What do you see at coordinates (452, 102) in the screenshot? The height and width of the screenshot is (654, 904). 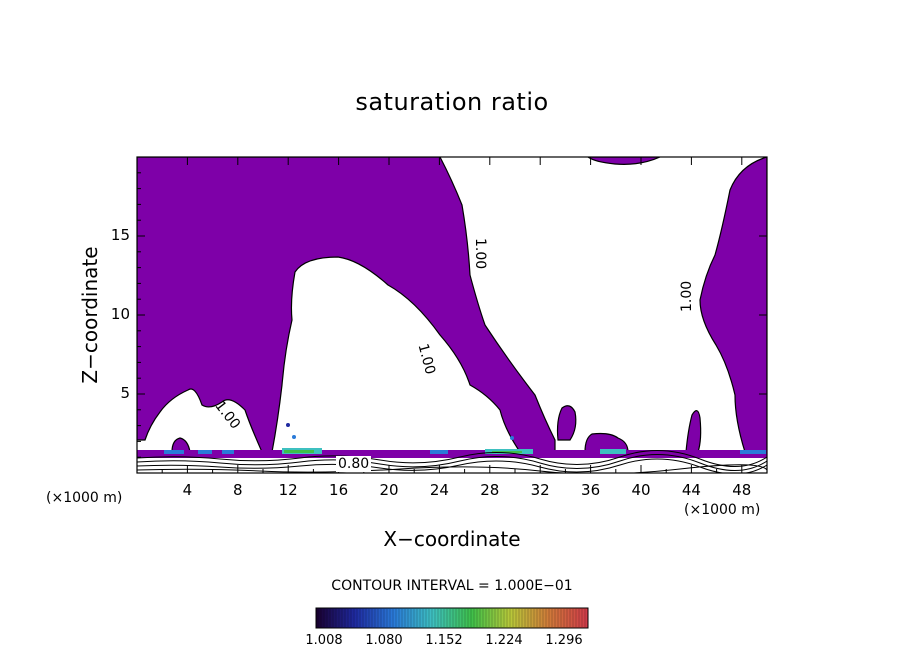 I see `chart-title: saturation ratio` at bounding box center [452, 102].